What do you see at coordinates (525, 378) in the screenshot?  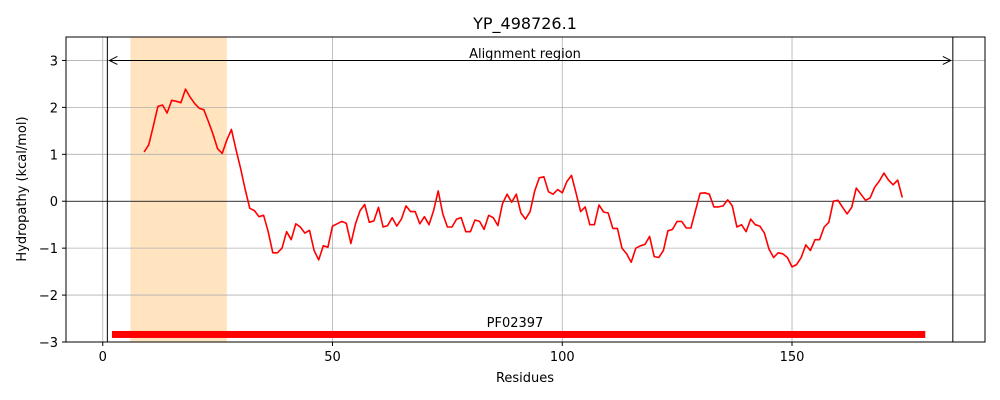 I see `x-axis-title: Residues` at bounding box center [525, 378].